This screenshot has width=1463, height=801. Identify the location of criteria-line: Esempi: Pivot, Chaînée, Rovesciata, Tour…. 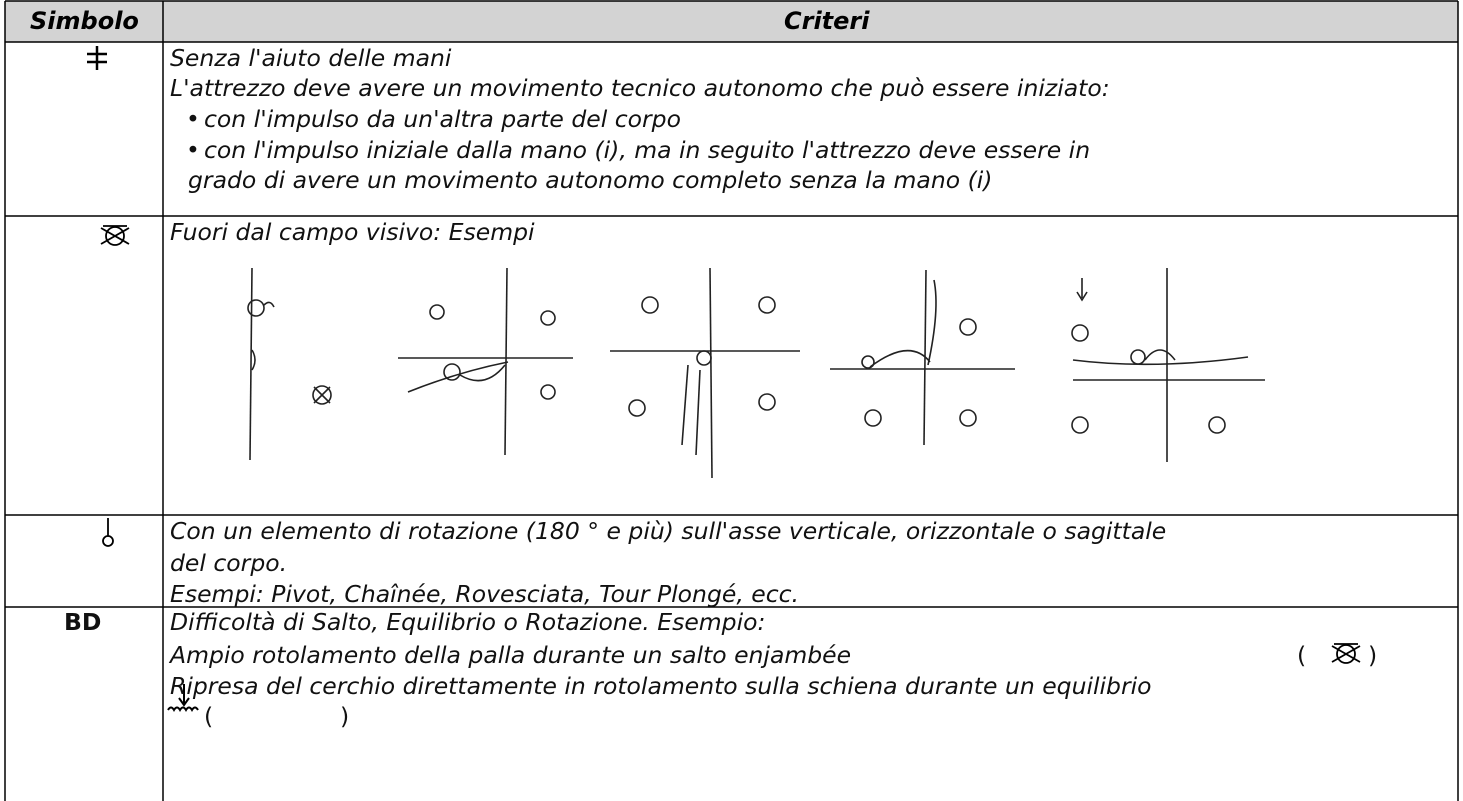
(485, 594).